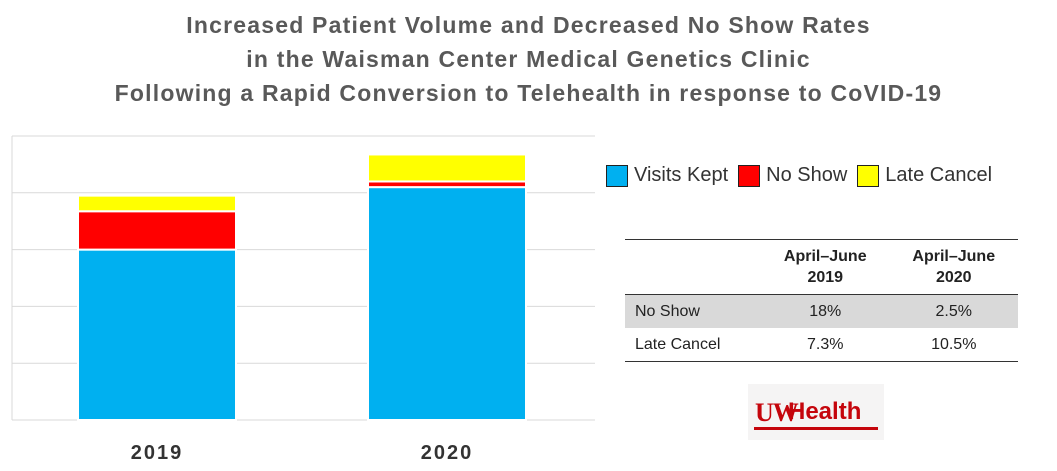 The image size is (1057, 471). Describe the element at coordinates (807, 175) in the screenshot. I see `legend-label-no-show: No Show` at that location.